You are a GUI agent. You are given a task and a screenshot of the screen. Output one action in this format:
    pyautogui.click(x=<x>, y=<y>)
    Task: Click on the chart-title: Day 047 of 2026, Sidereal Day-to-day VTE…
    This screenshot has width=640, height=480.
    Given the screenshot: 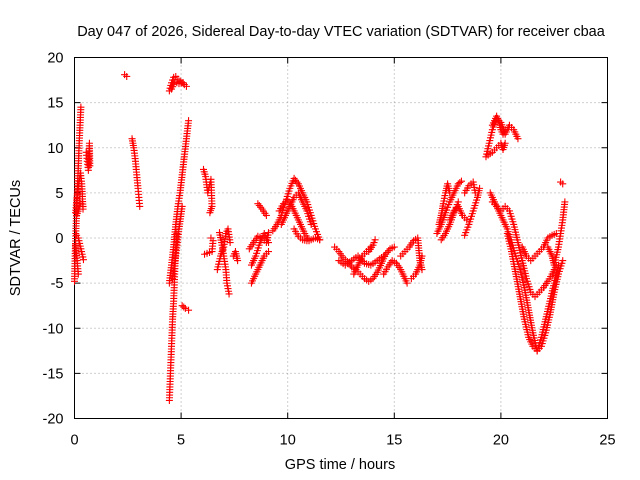 What is the action you would take?
    pyautogui.click(x=341, y=32)
    